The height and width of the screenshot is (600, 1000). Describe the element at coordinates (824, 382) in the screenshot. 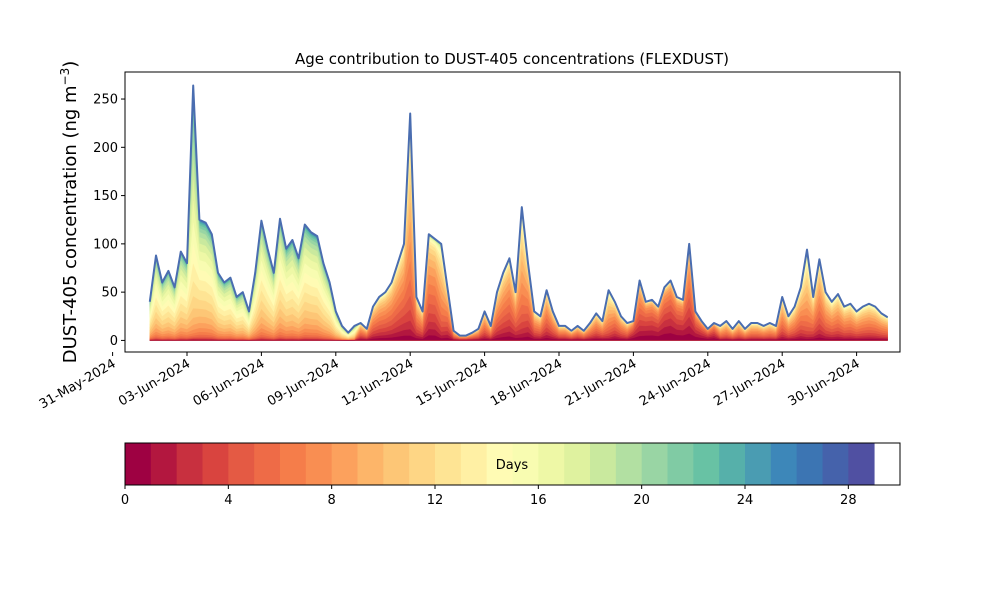

I see `x-tick-label: 30-Jun-2024` at that location.